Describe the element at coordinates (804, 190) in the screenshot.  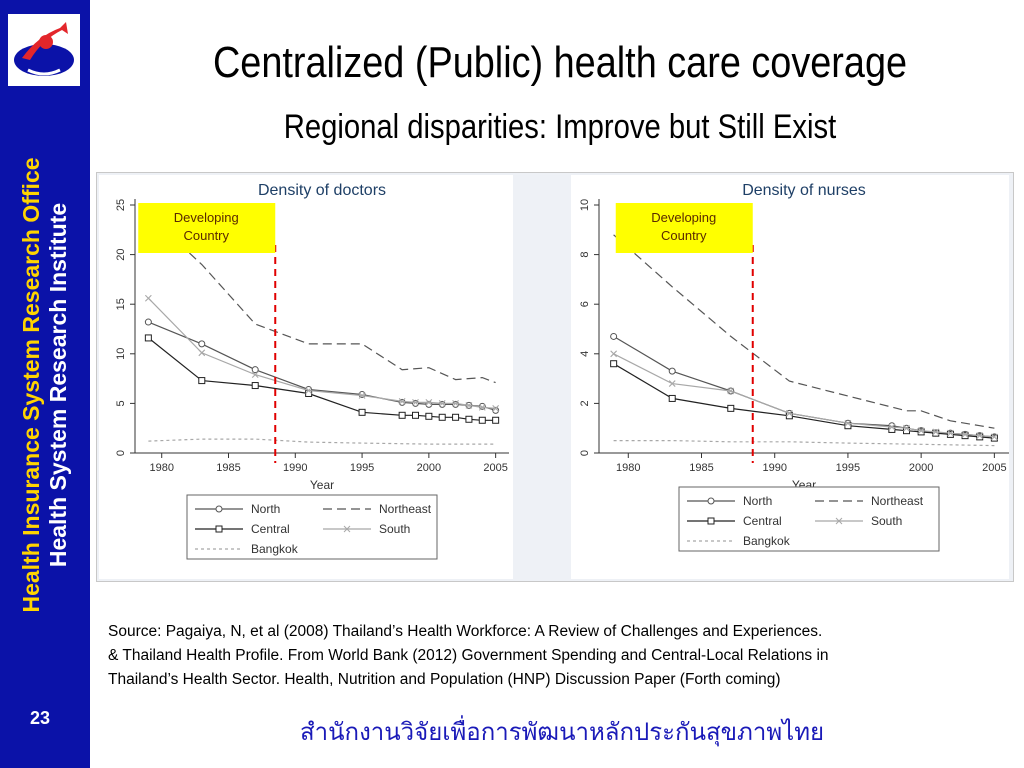
I see `chart-title: Density of nurses` at that location.